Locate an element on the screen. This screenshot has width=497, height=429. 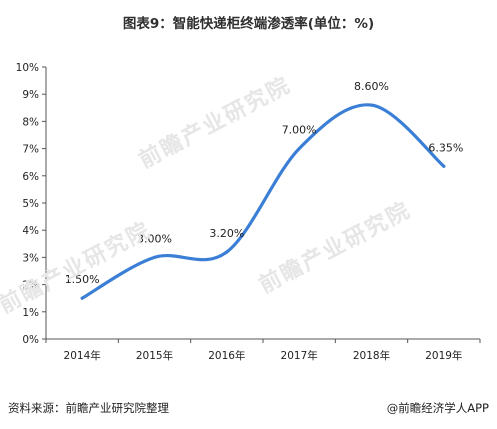
x-tick-label: 2018年 is located at coordinates (371, 355).